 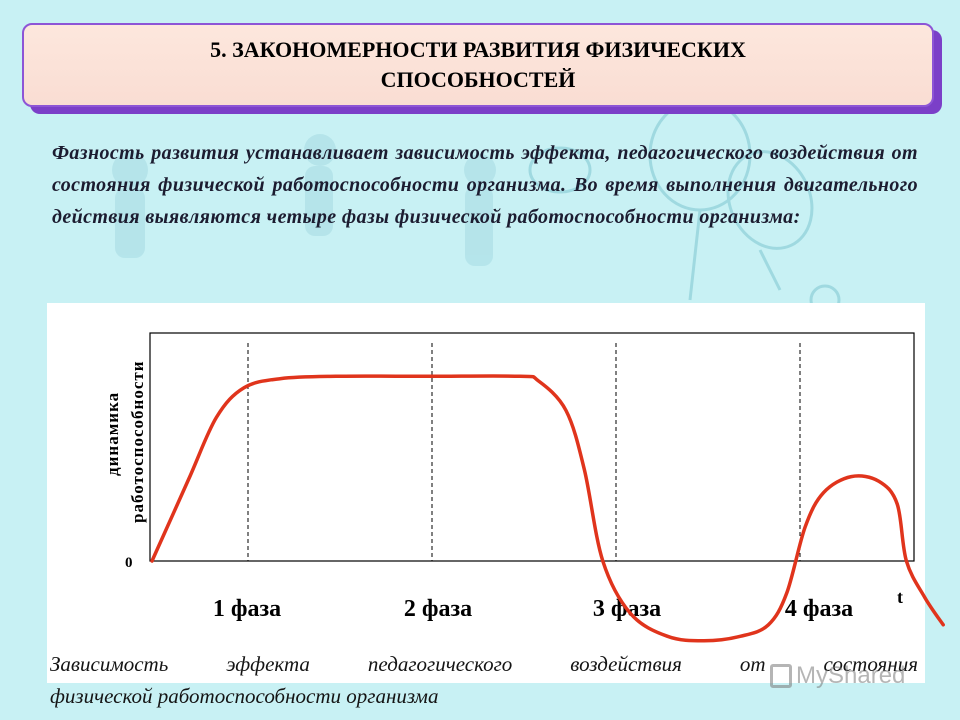 I want to click on y-axis-label-line1: динамика, so click(x=112, y=434).